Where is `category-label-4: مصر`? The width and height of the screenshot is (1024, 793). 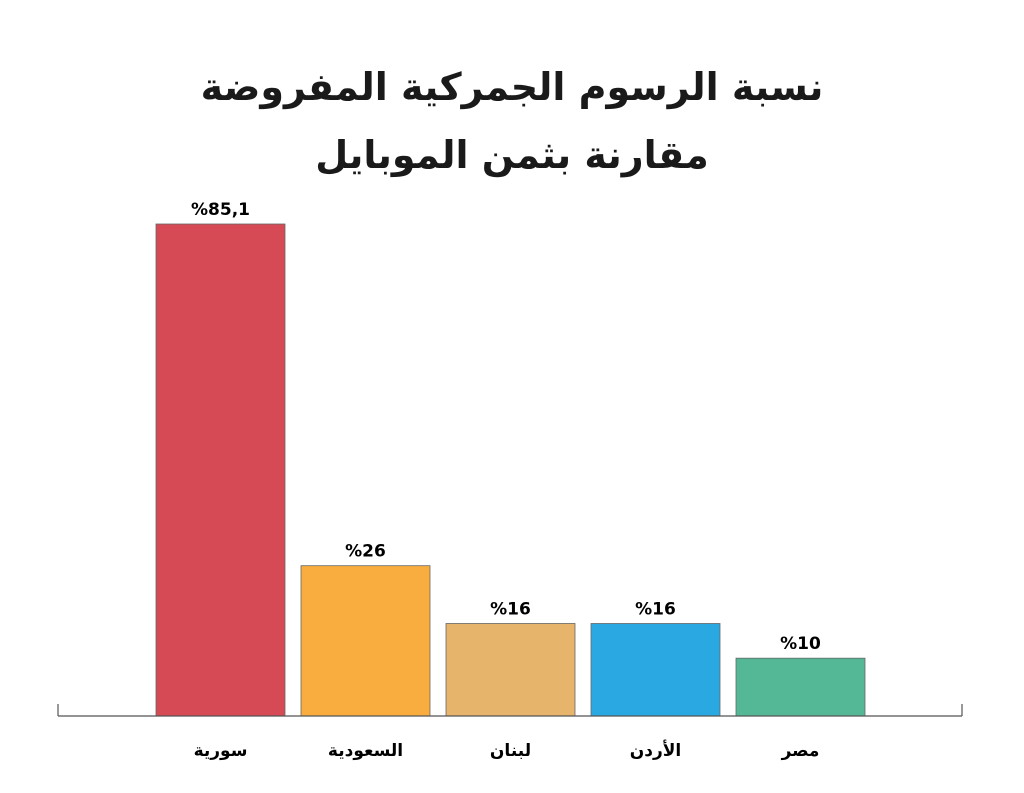
category-label-4: مصر is located at coordinates (800, 751).